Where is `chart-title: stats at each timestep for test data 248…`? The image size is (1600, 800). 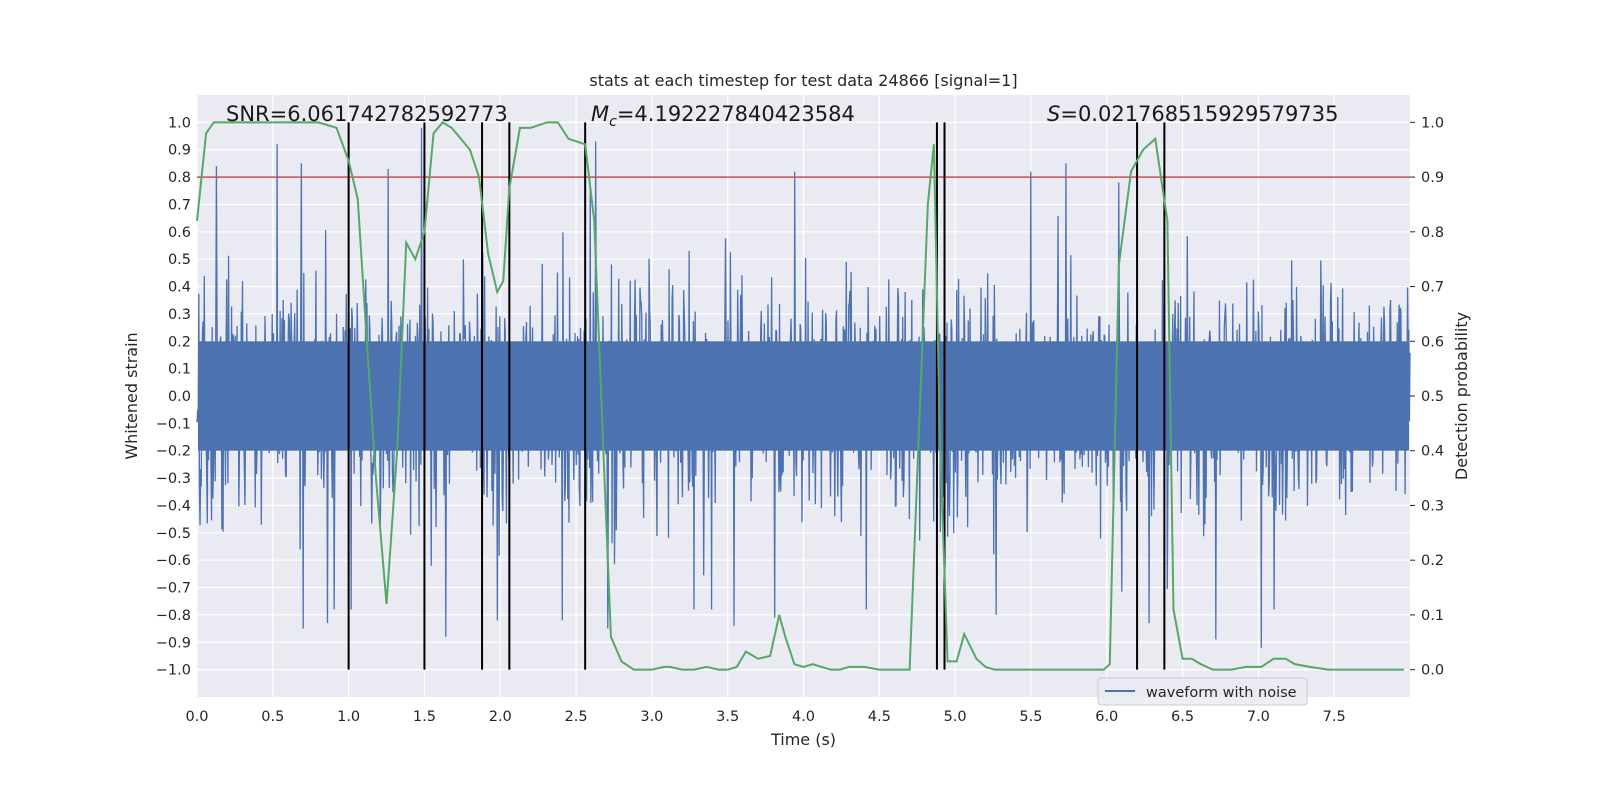
chart-title: stats at each timestep for test data 248… is located at coordinates (803, 80).